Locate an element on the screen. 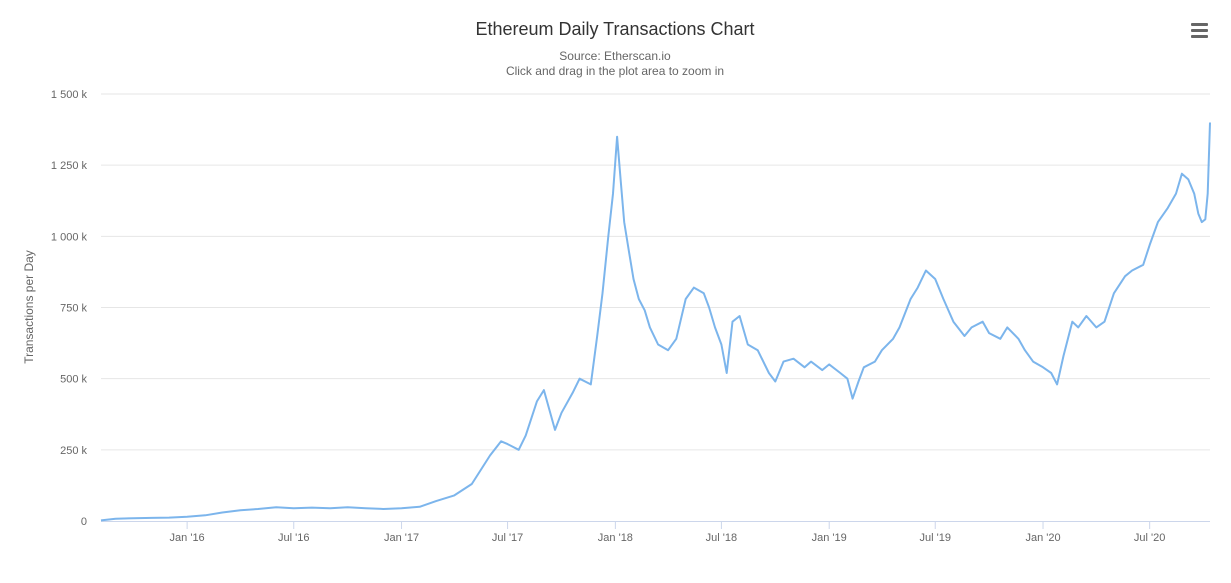 The width and height of the screenshot is (1231, 583). x-tick-label: Jan '19 is located at coordinates (829, 538).